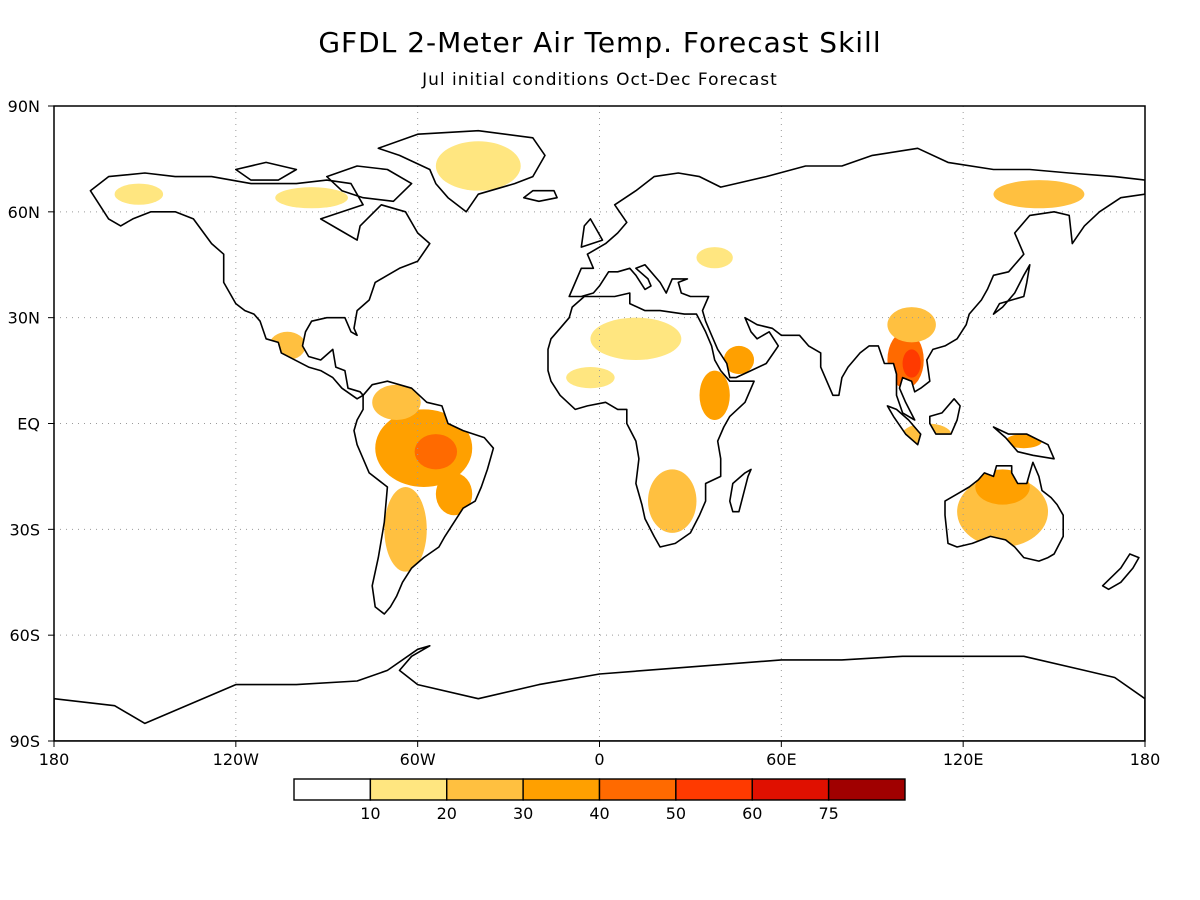 The height and width of the screenshot is (900, 1200). What do you see at coordinates (436, 452) in the screenshot?
I see `skill-region-amazon-core` at bounding box center [436, 452].